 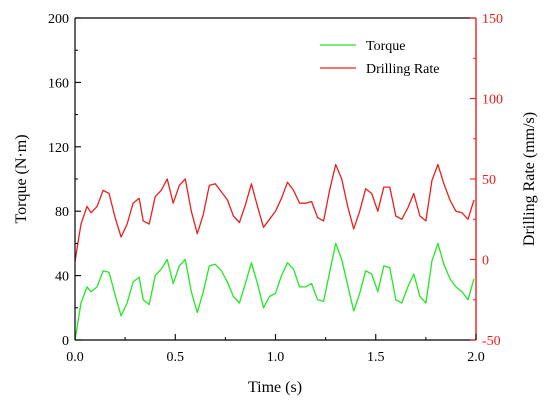 I want to click on y2-tick-label: 50, so click(x=489, y=180).